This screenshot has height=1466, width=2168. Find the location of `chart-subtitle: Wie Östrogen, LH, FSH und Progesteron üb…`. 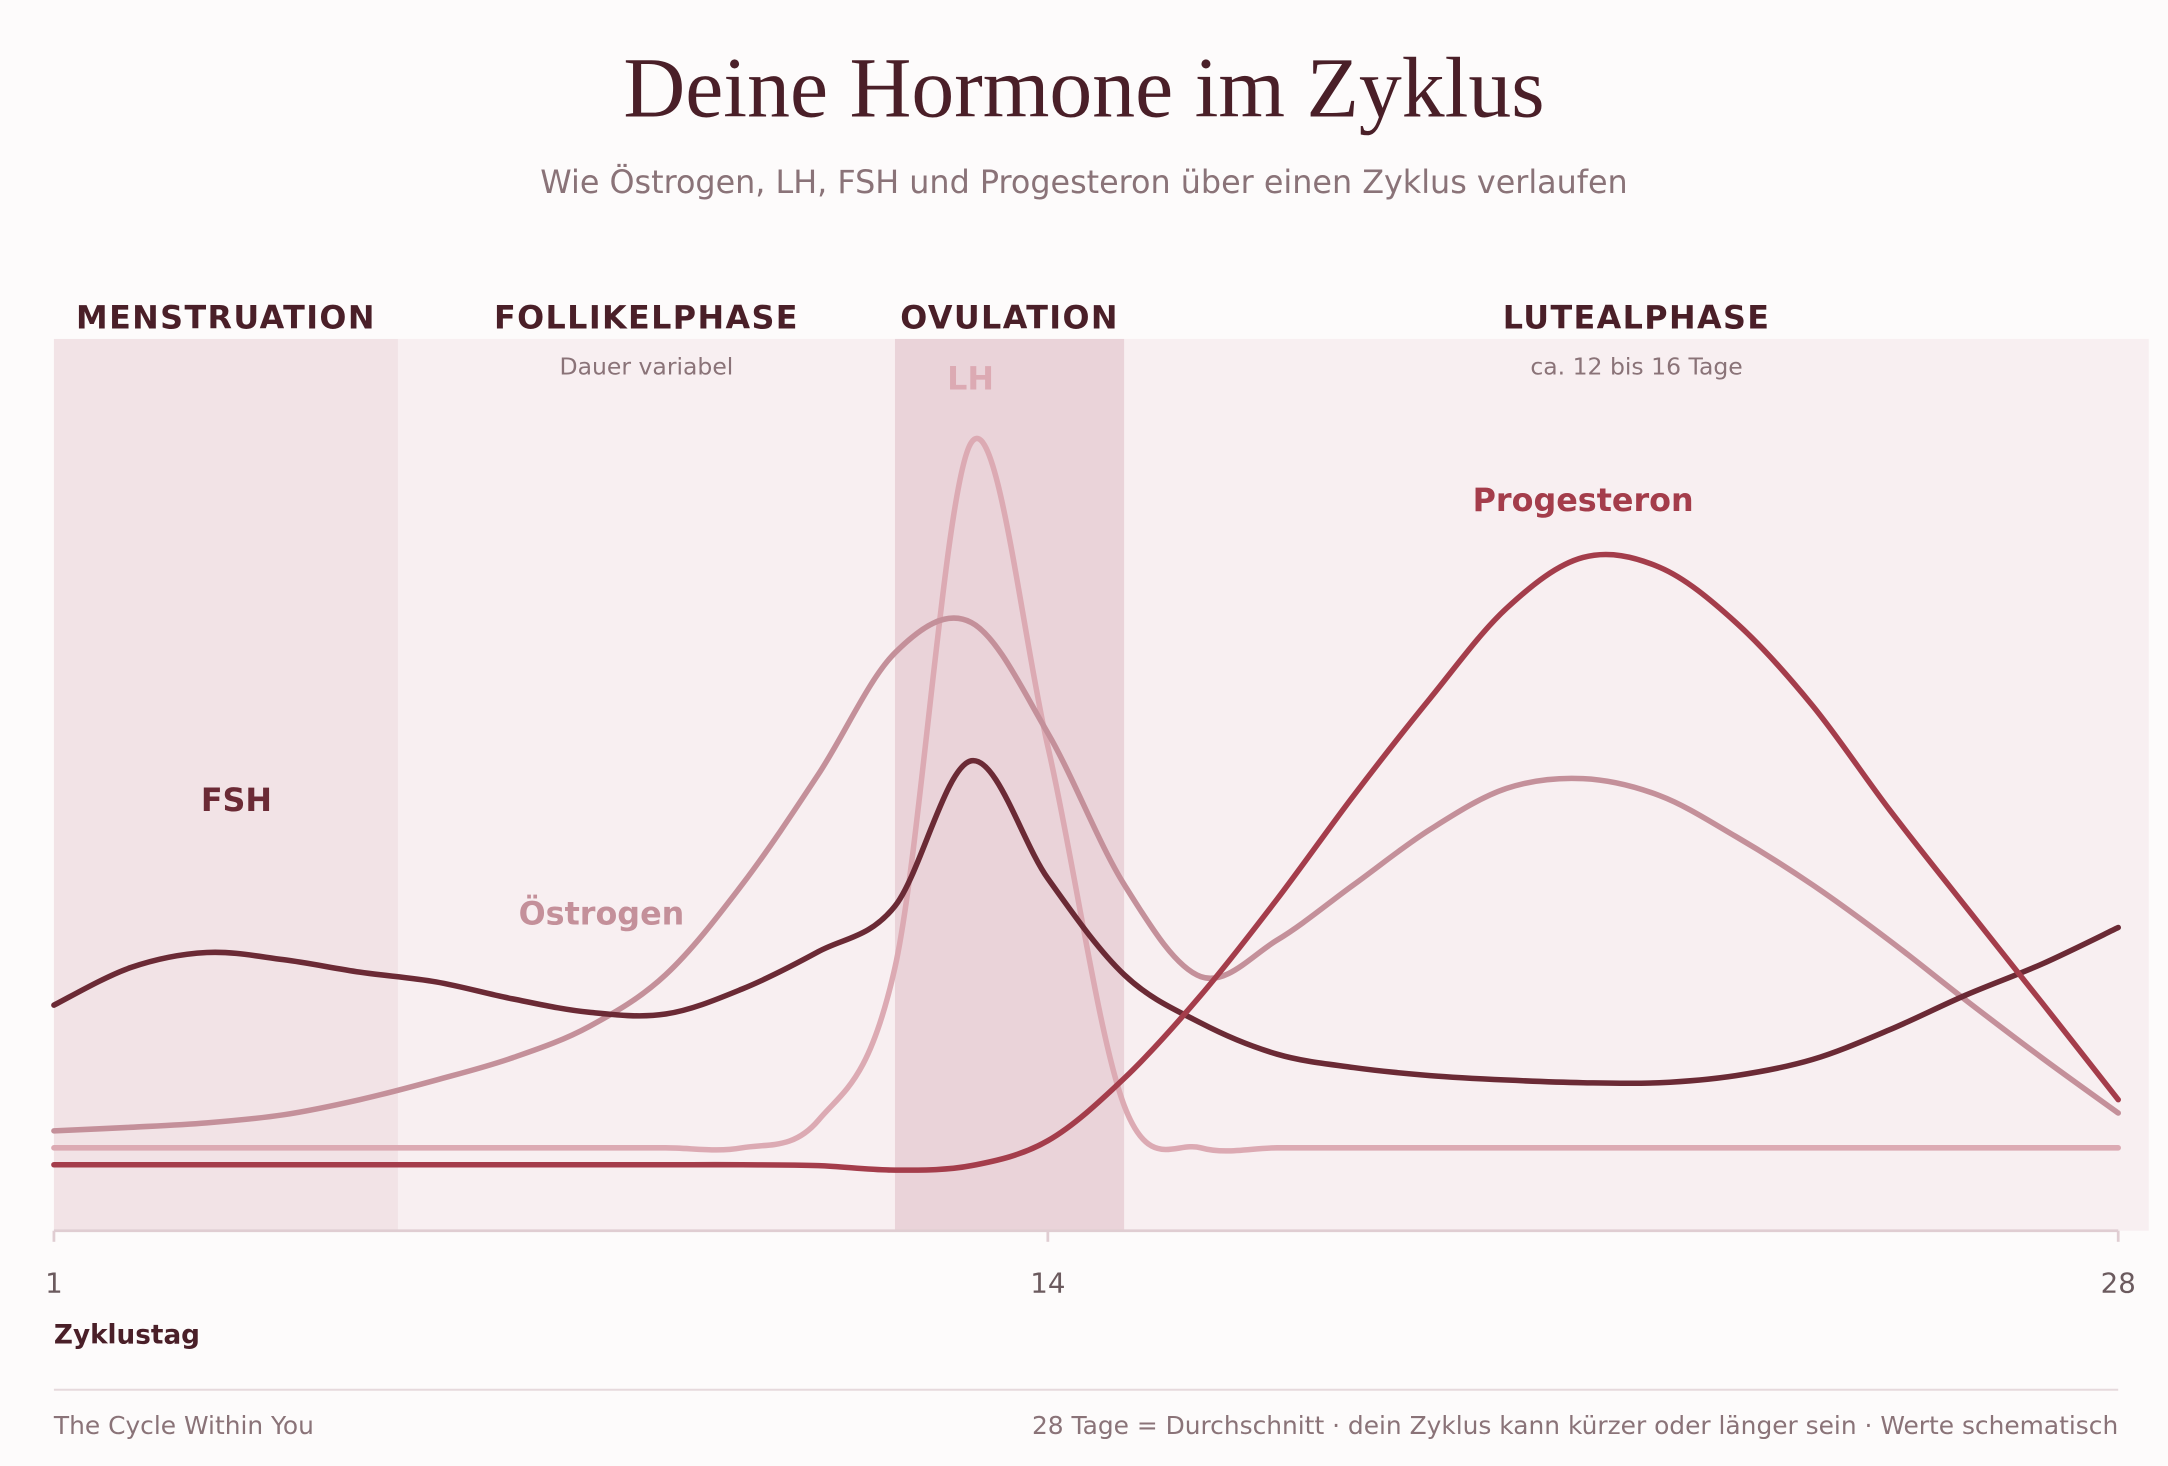

chart-subtitle: Wie Östrogen, LH, FSH und Progesteron üb… is located at coordinates (1083, 182).